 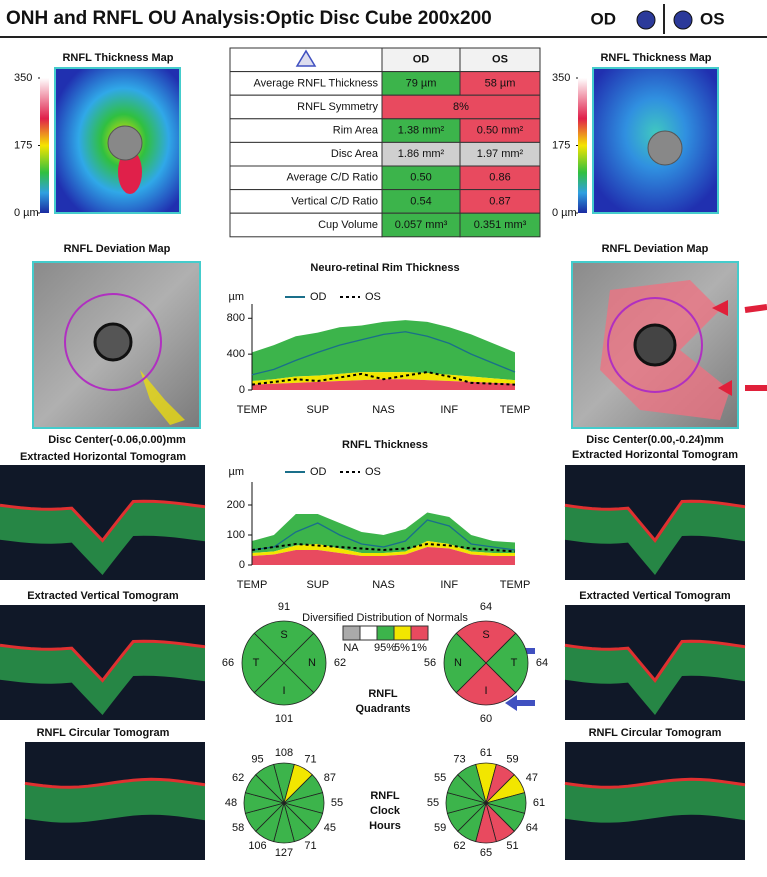 I want to click on clock-value: 127, so click(x=284, y=853).